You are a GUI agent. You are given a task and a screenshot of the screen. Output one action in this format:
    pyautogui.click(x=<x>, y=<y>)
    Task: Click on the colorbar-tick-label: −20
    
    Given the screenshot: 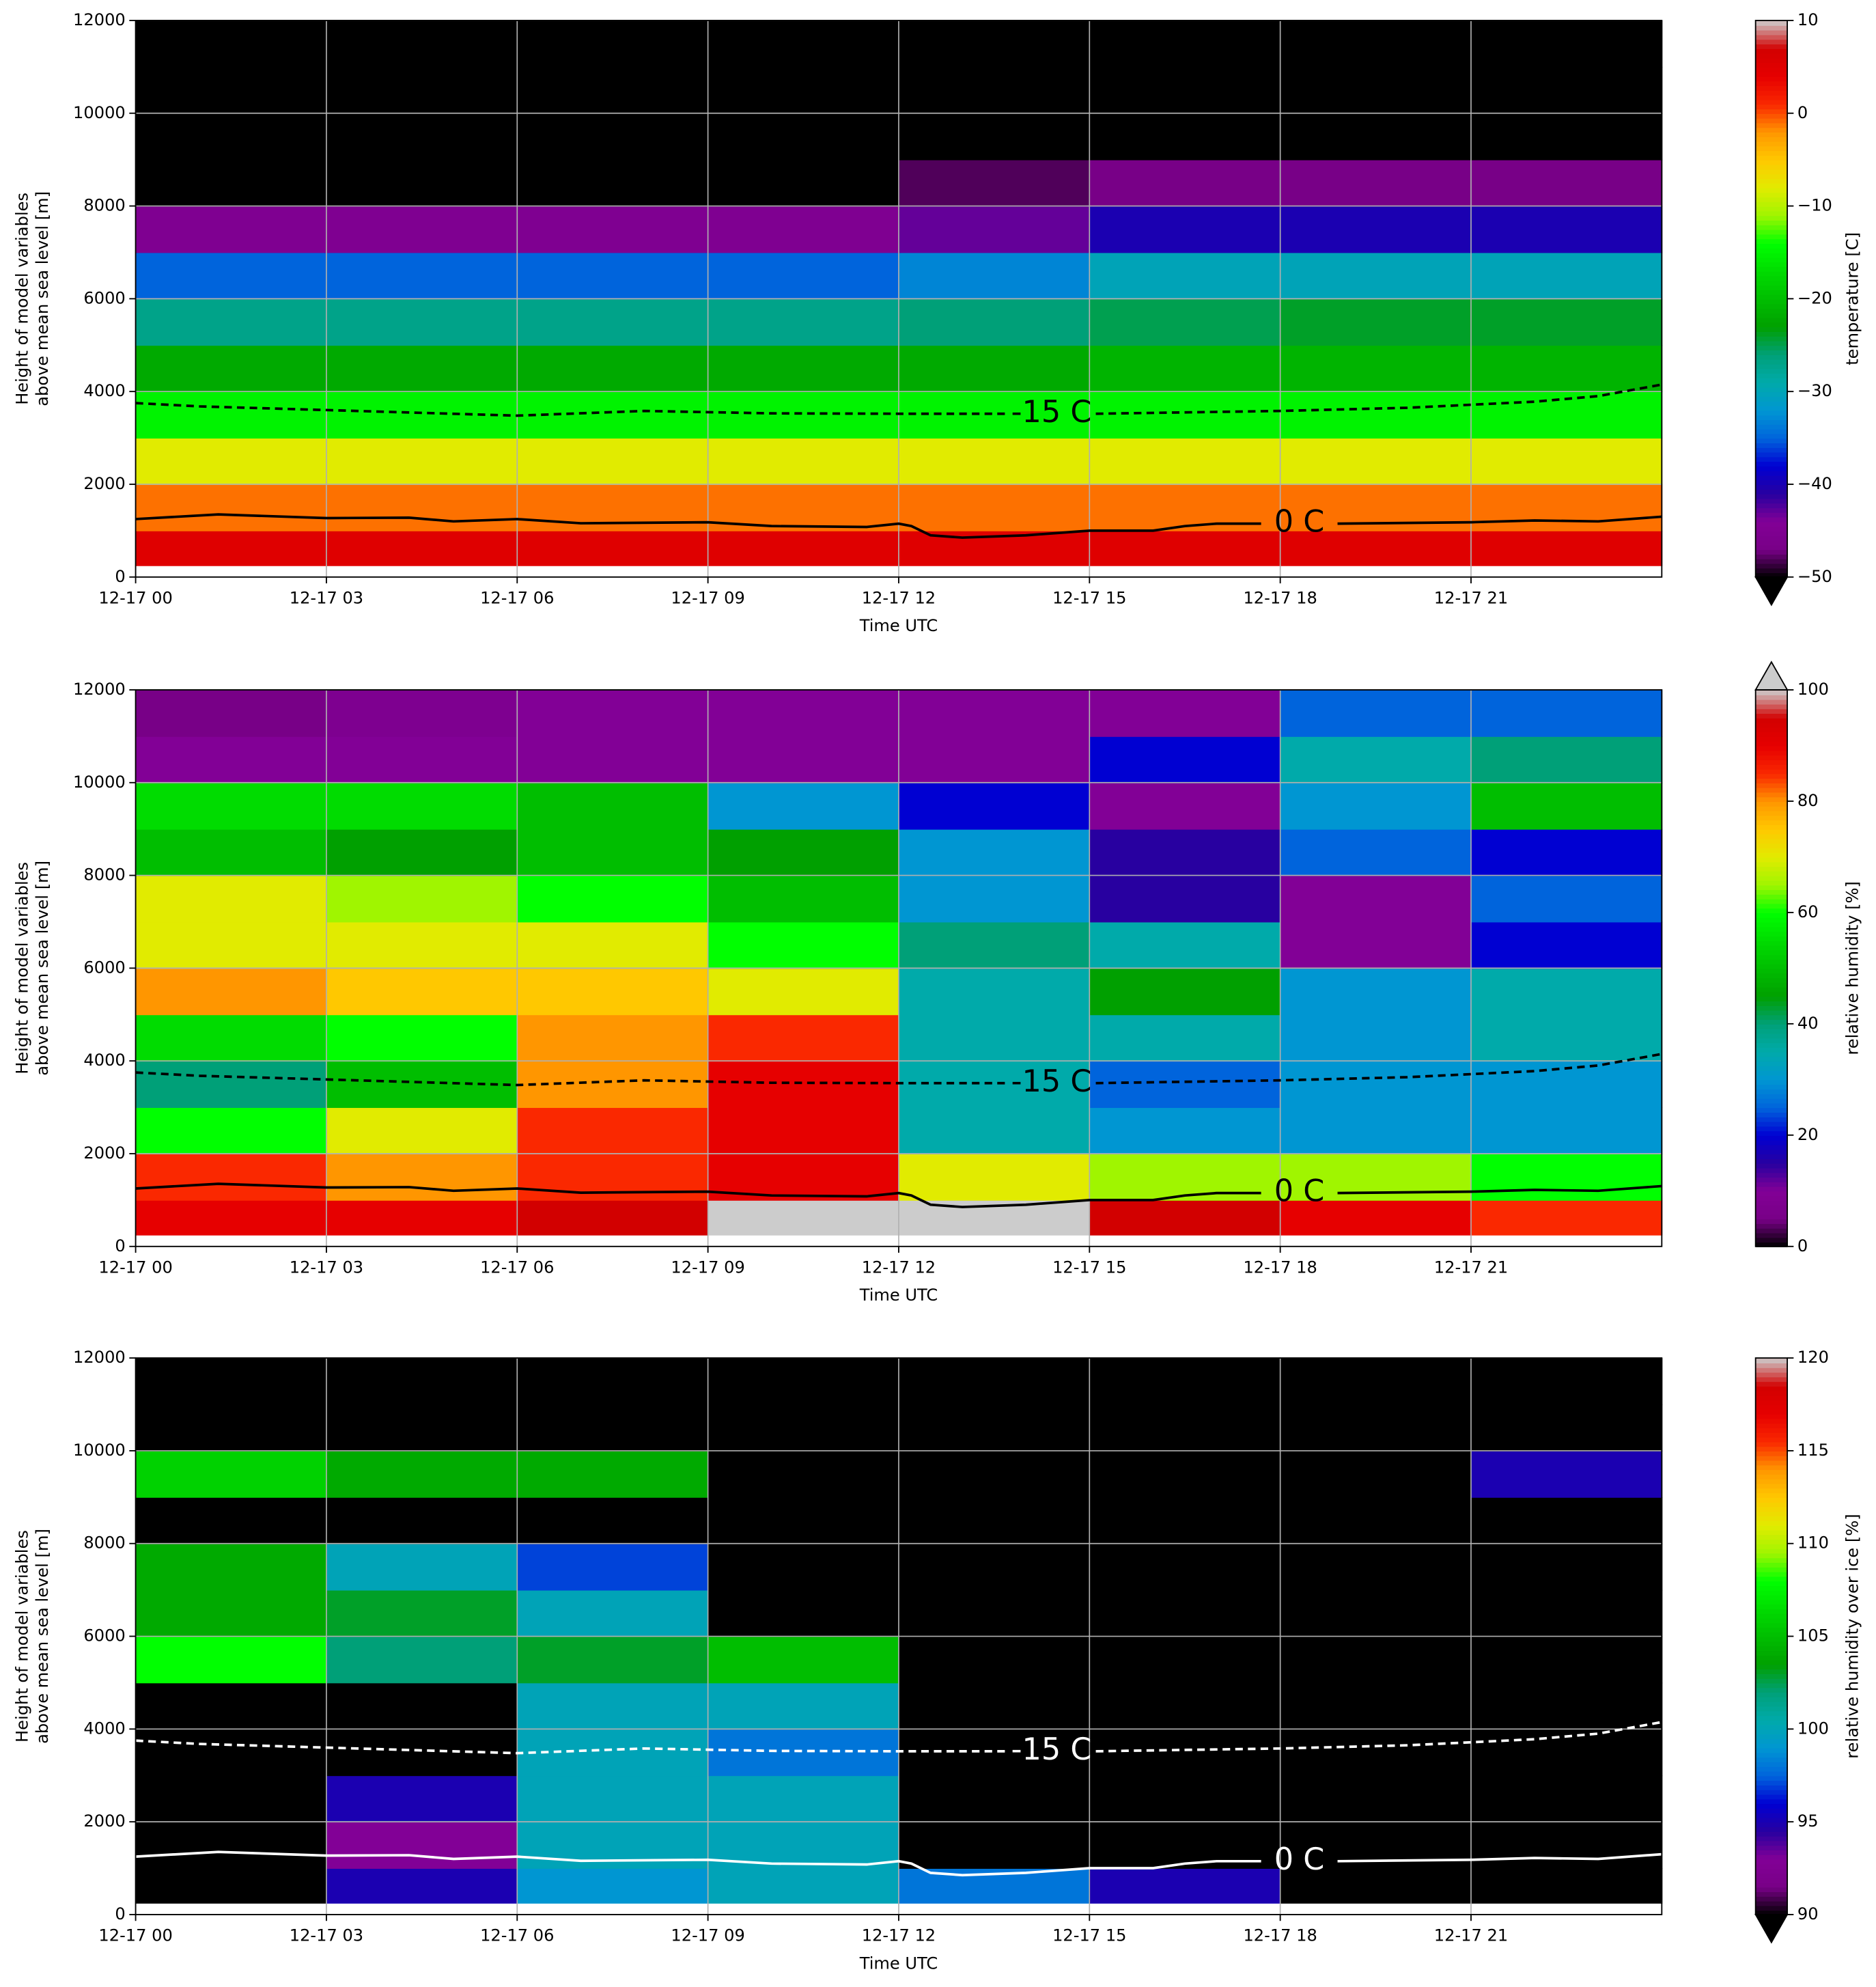 What is the action you would take?
    pyautogui.click(x=1814, y=297)
    